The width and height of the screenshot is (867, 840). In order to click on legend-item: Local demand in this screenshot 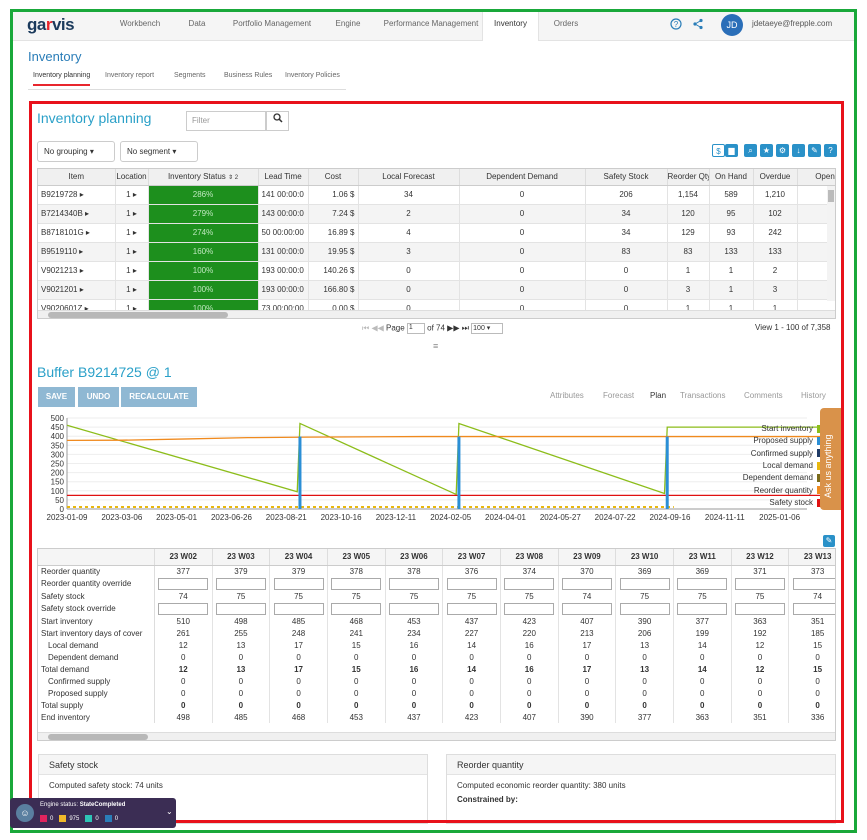, I will do `click(794, 465)`.